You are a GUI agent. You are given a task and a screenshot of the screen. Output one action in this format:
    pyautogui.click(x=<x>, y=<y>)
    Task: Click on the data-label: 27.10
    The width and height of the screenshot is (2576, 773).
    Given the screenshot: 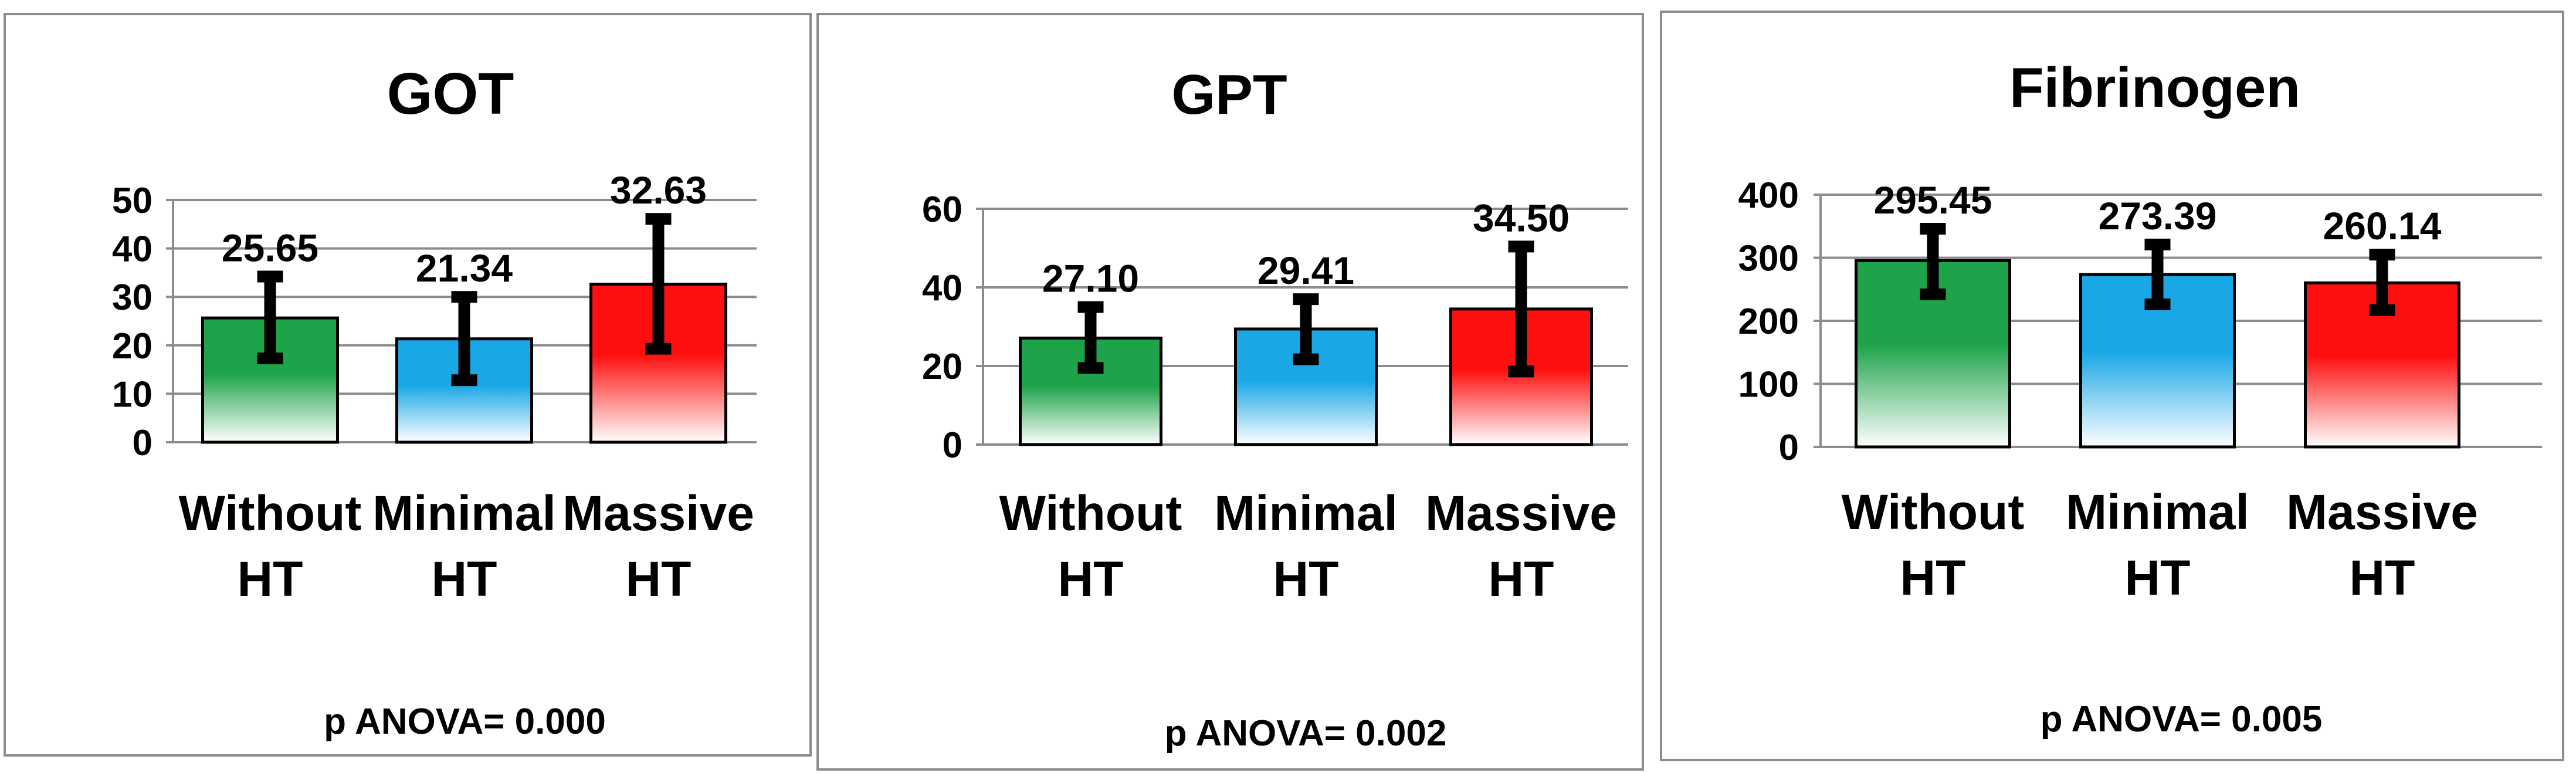 What is the action you would take?
    pyautogui.click(x=1090, y=278)
    